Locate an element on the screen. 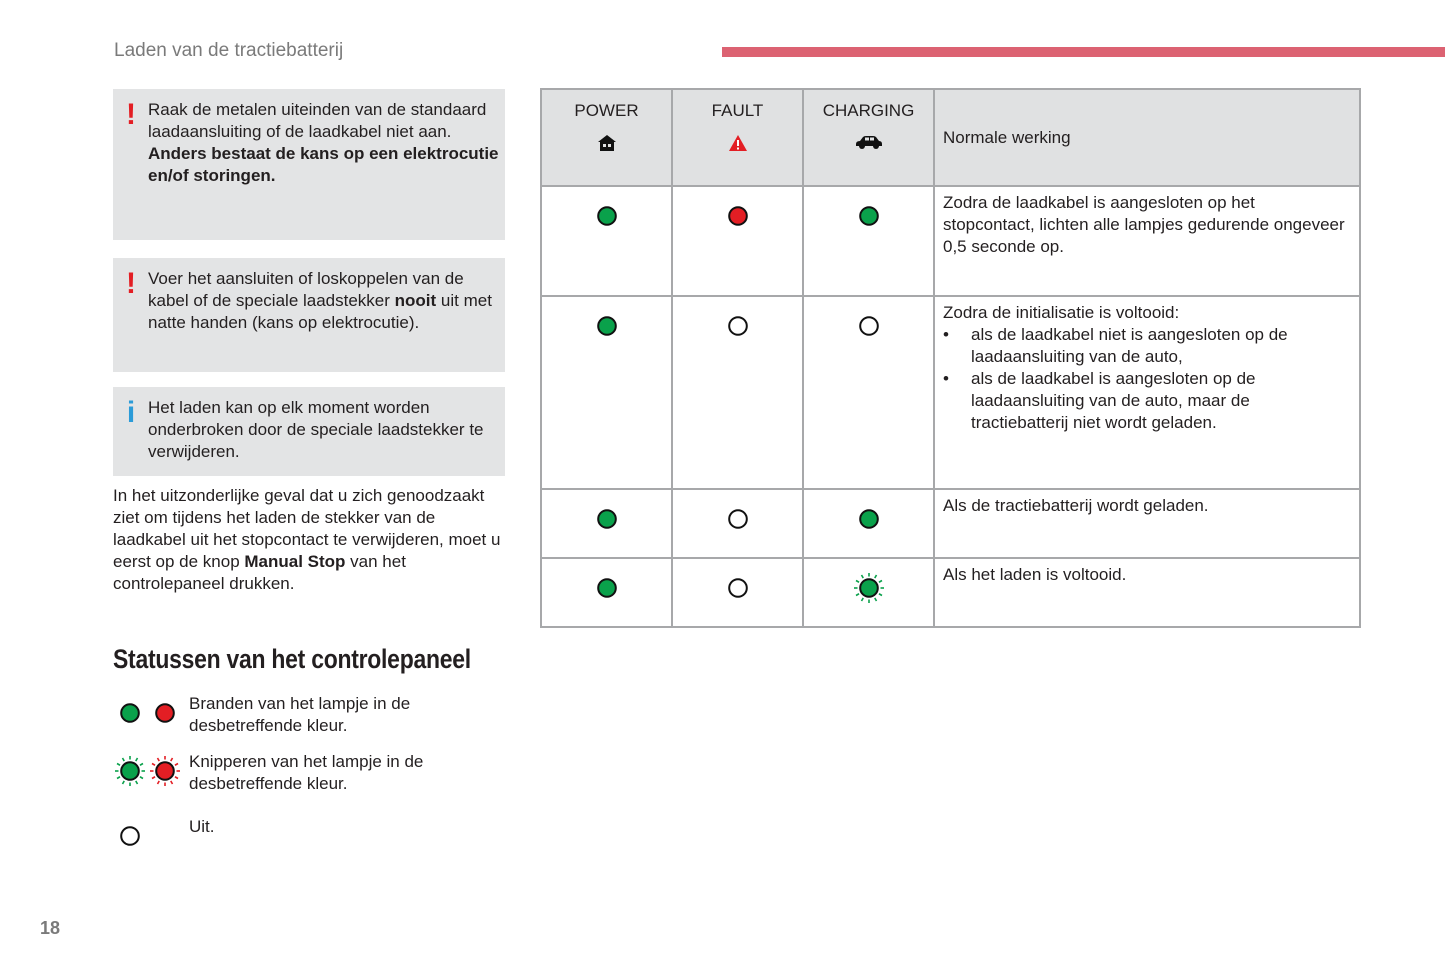 Image resolution: width=1445 pixels, height=964 pixels. header-fault: FAULT is located at coordinates (737, 137).